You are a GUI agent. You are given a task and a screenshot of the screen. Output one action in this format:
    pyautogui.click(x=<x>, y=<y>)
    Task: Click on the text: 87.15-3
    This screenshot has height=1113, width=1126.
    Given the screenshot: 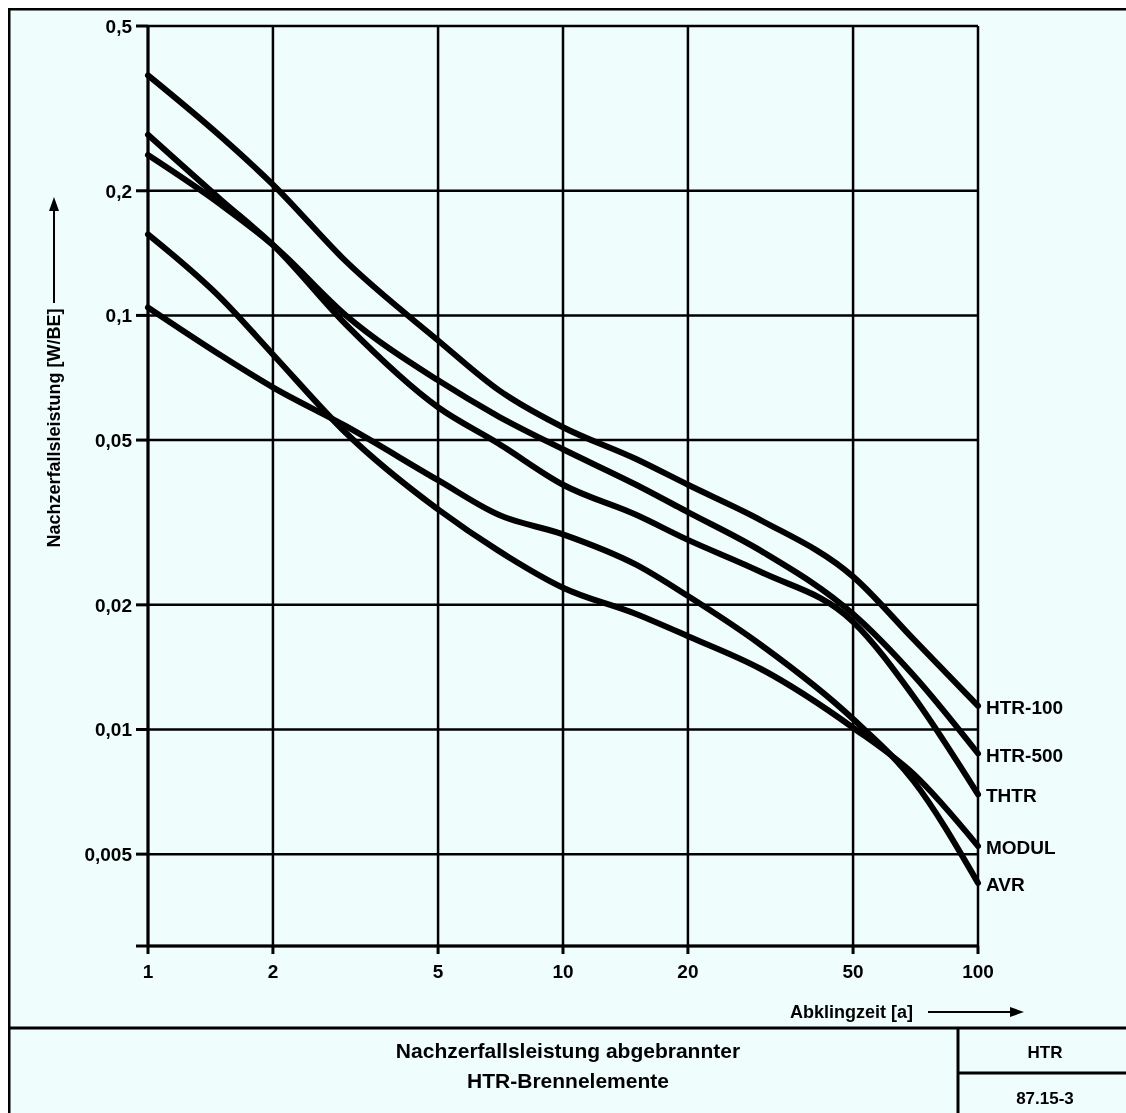 What is the action you would take?
    pyautogui.click(x=1045, y=1098)
    